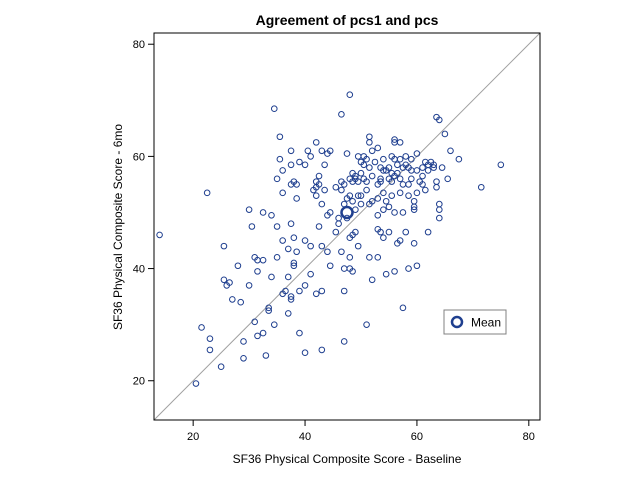  I want to click on x-tick-label: 40, so click(305, 437).